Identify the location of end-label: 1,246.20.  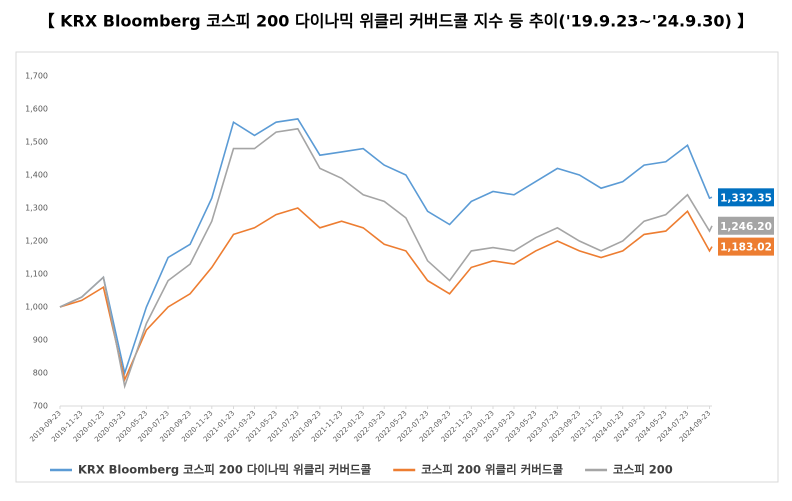
(746, 227).